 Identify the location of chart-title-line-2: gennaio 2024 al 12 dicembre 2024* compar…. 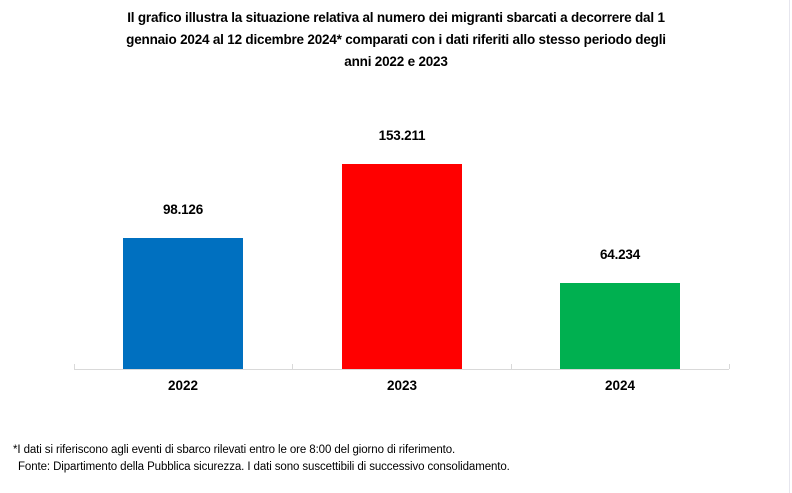
(396, 39).